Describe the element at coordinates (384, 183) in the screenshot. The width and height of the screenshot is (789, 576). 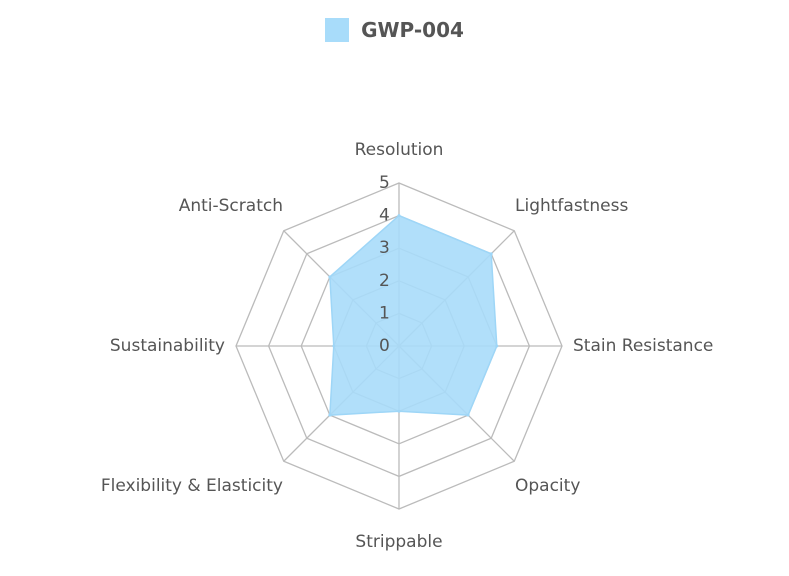
I see `tick-label-5: 5` at that location.